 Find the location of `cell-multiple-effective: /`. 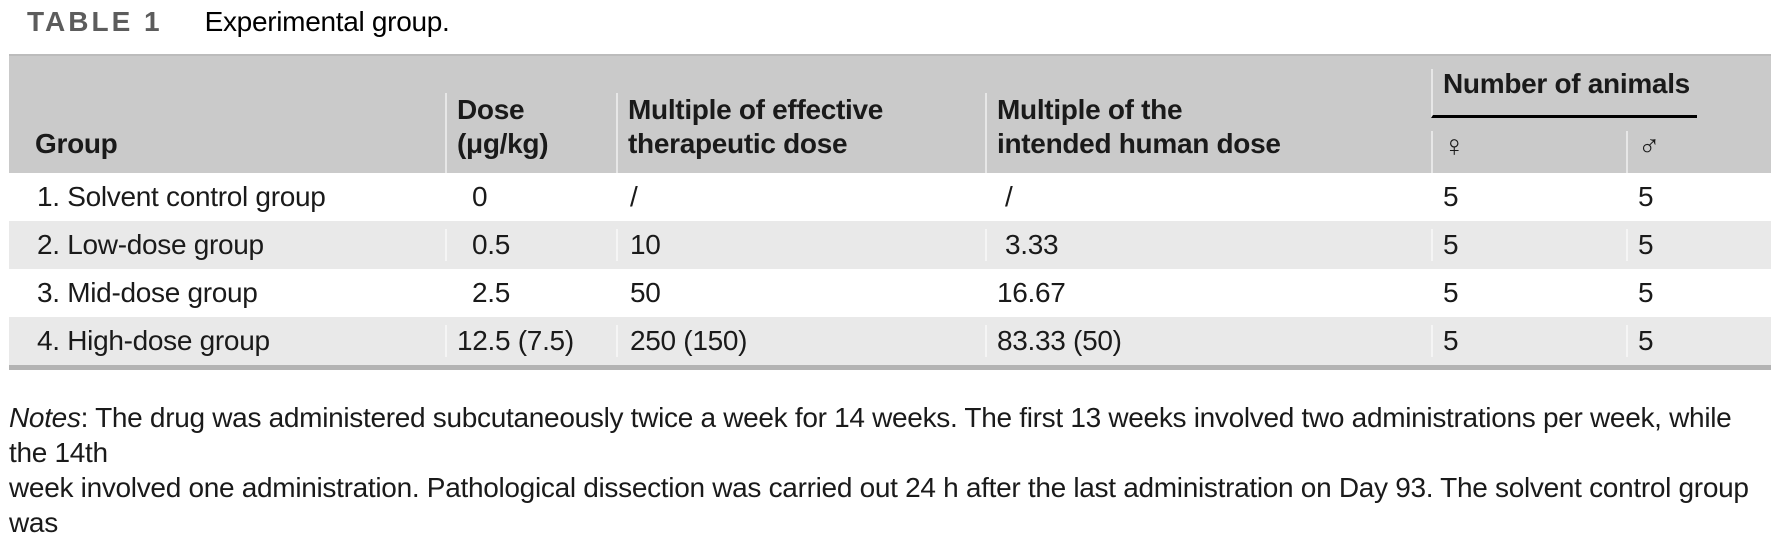

cell-multiple-effective: / is located at coordinates (800, 197).